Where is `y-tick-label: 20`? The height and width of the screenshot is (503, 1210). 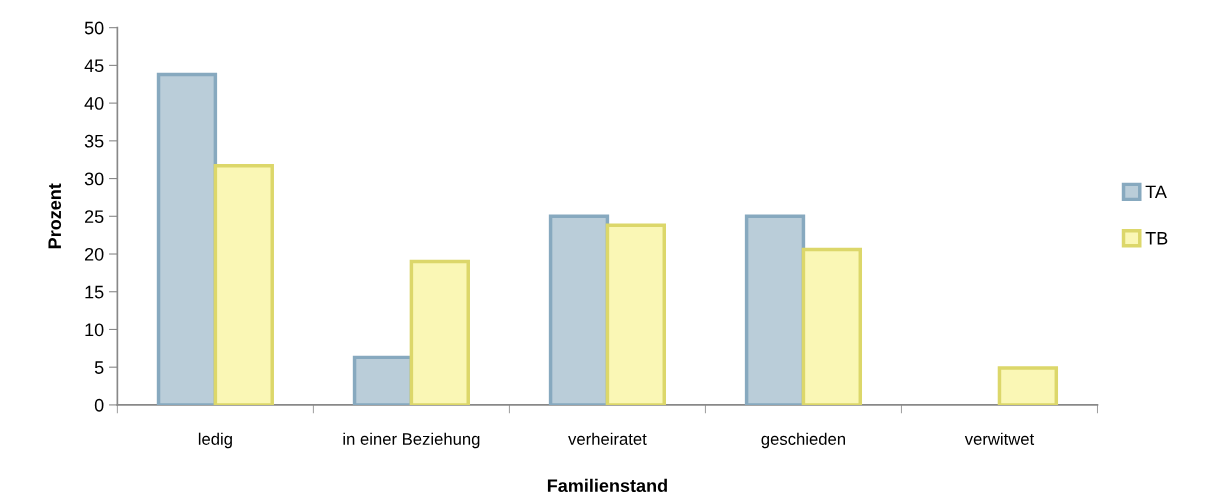
y-tick-label: 20 is located at coordinates (94, 254).